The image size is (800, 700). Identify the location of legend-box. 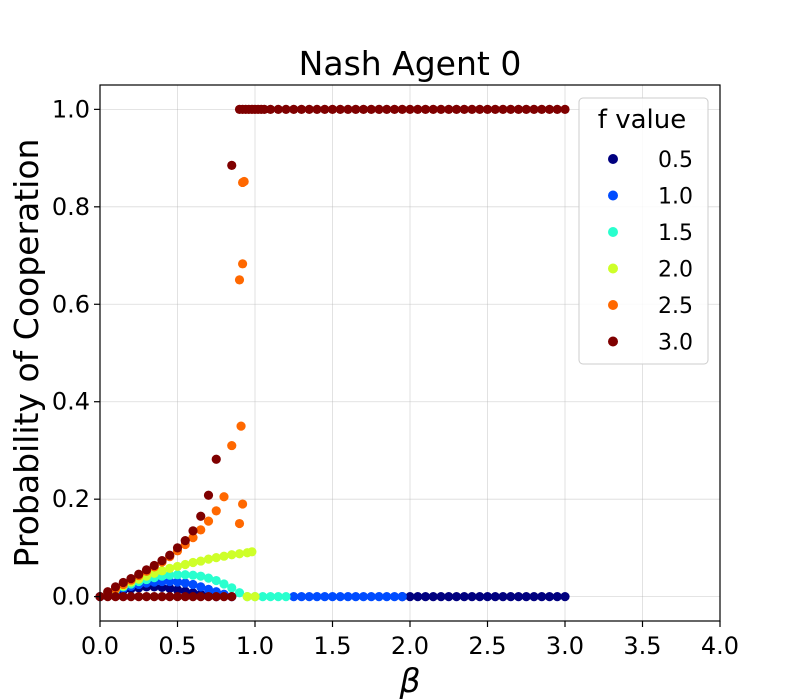
(643, 231).